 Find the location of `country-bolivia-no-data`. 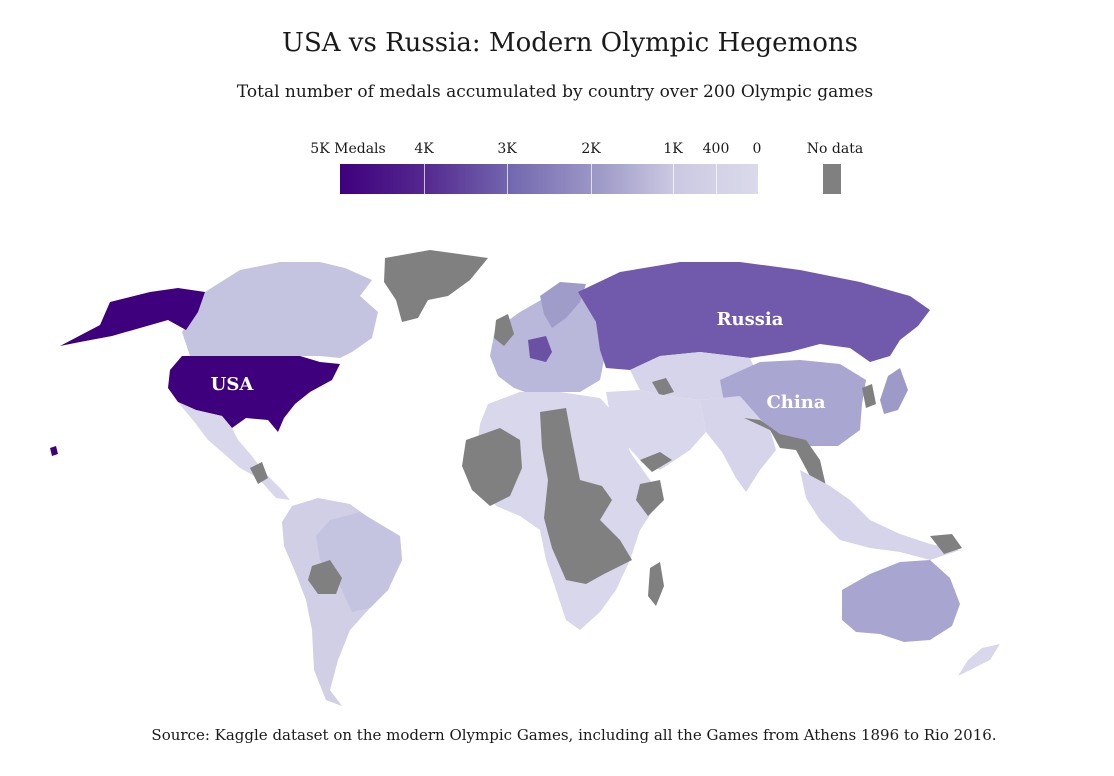

country-bolivia-no-data is located at coordinates (325, 577).